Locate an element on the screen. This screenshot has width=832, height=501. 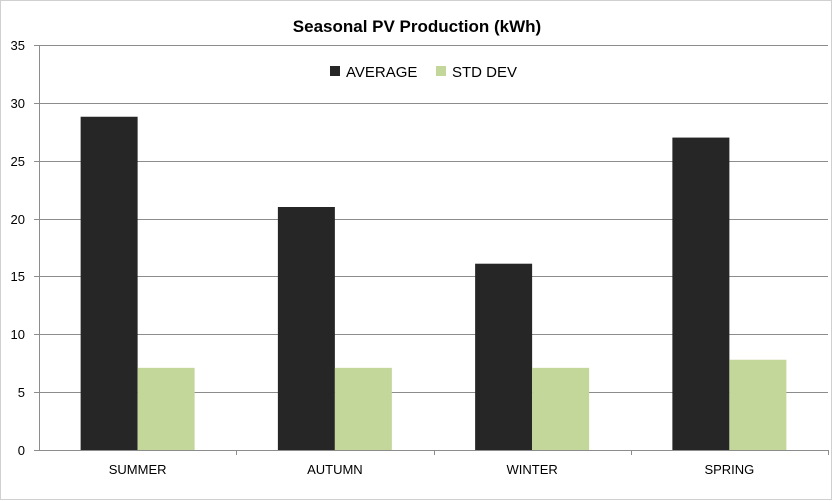
bar-std-dev-winter is located at coordinates (561, 408).